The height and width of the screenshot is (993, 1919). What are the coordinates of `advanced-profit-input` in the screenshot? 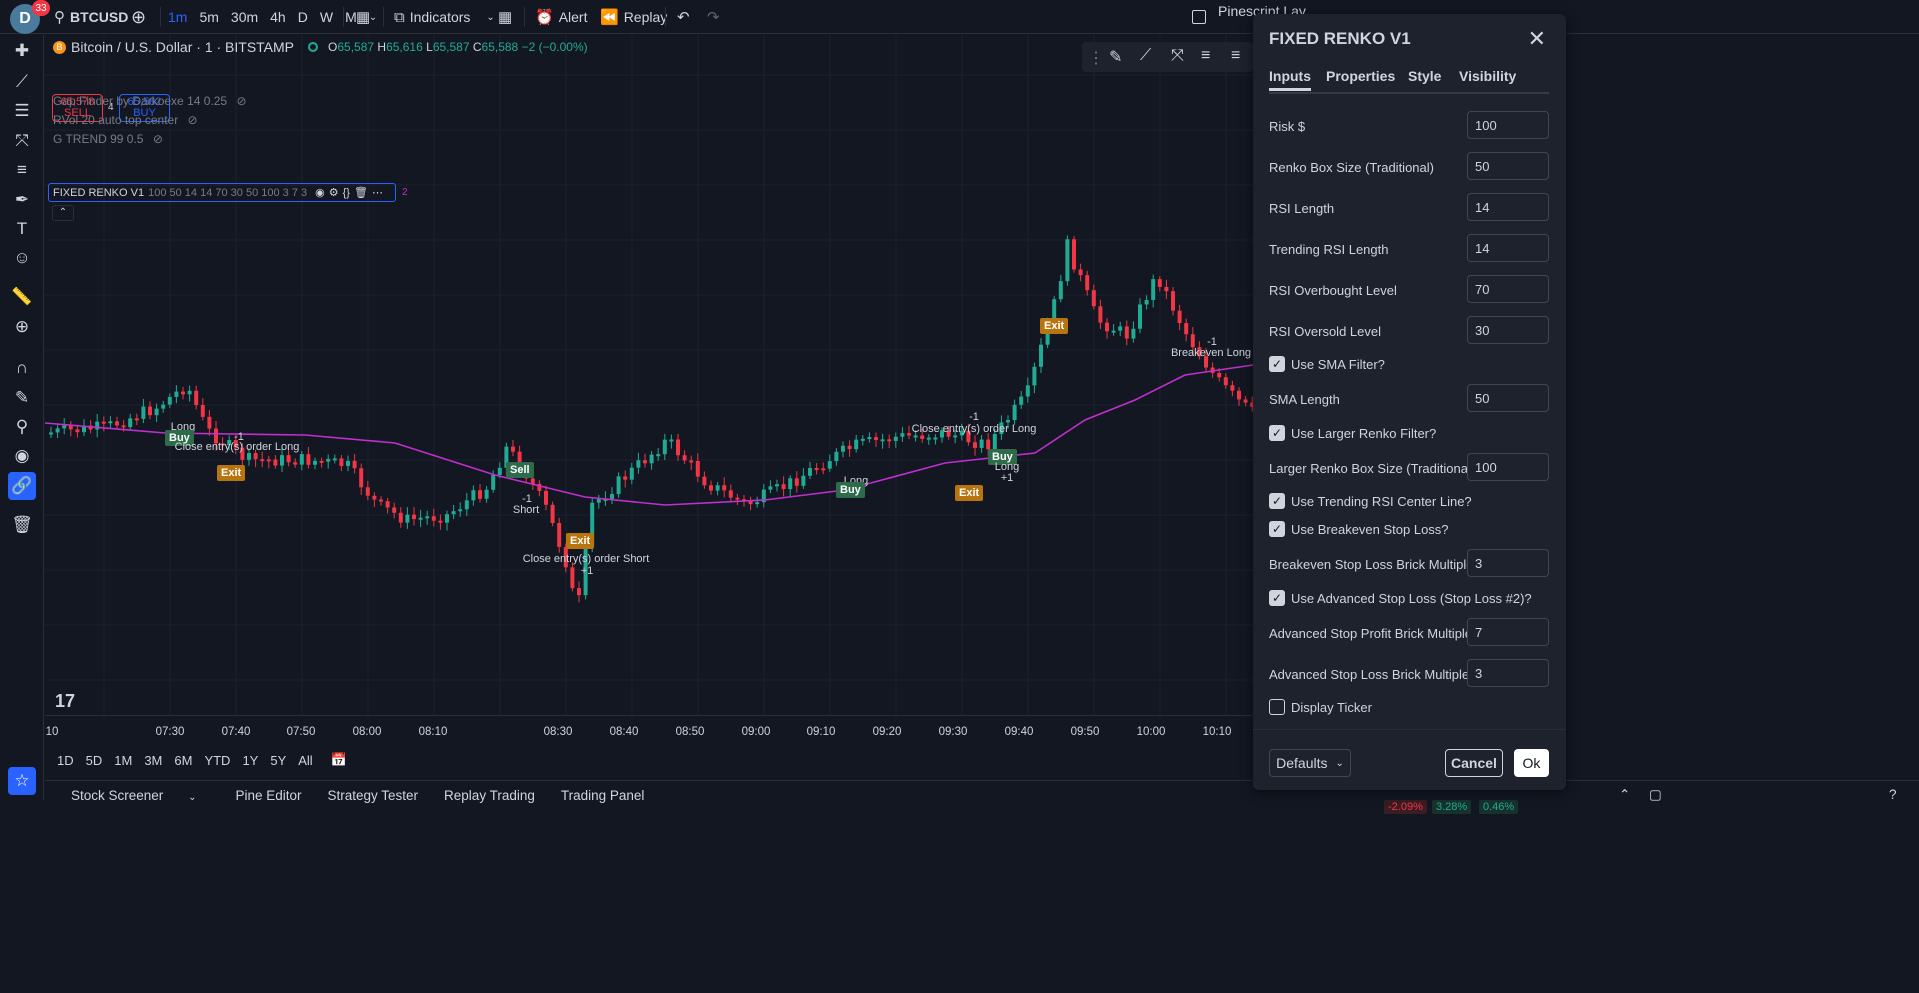 It's located at (1508, 632).